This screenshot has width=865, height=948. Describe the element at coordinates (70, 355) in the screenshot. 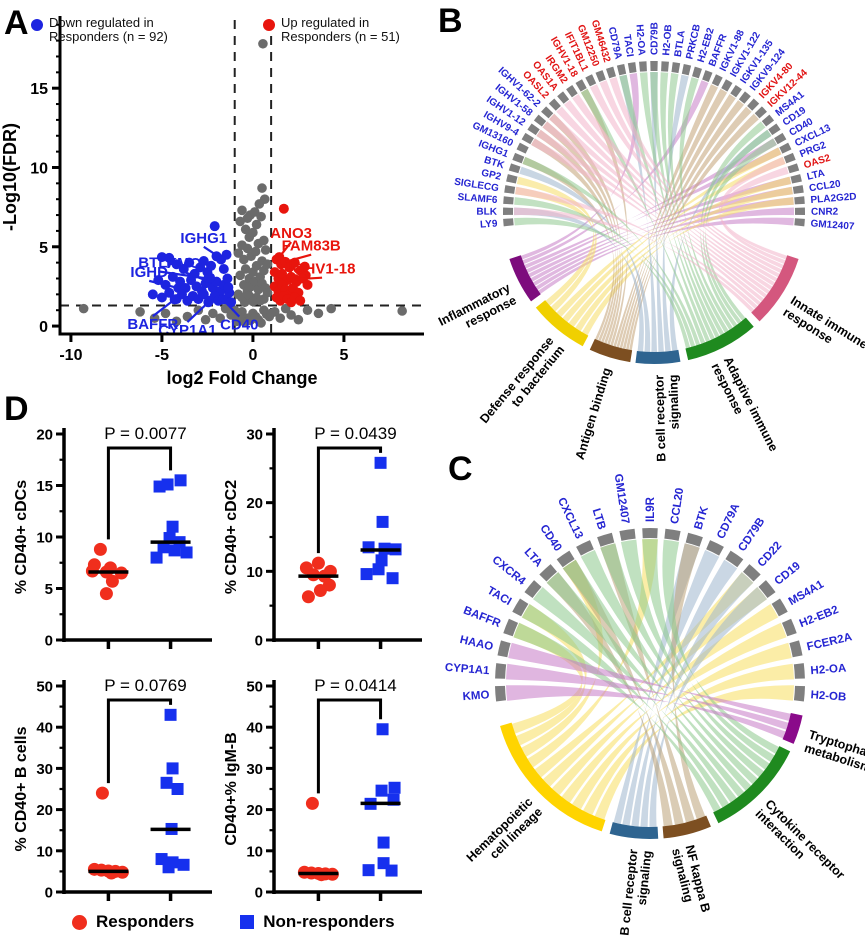

I see `svg-text: -10` at that location.